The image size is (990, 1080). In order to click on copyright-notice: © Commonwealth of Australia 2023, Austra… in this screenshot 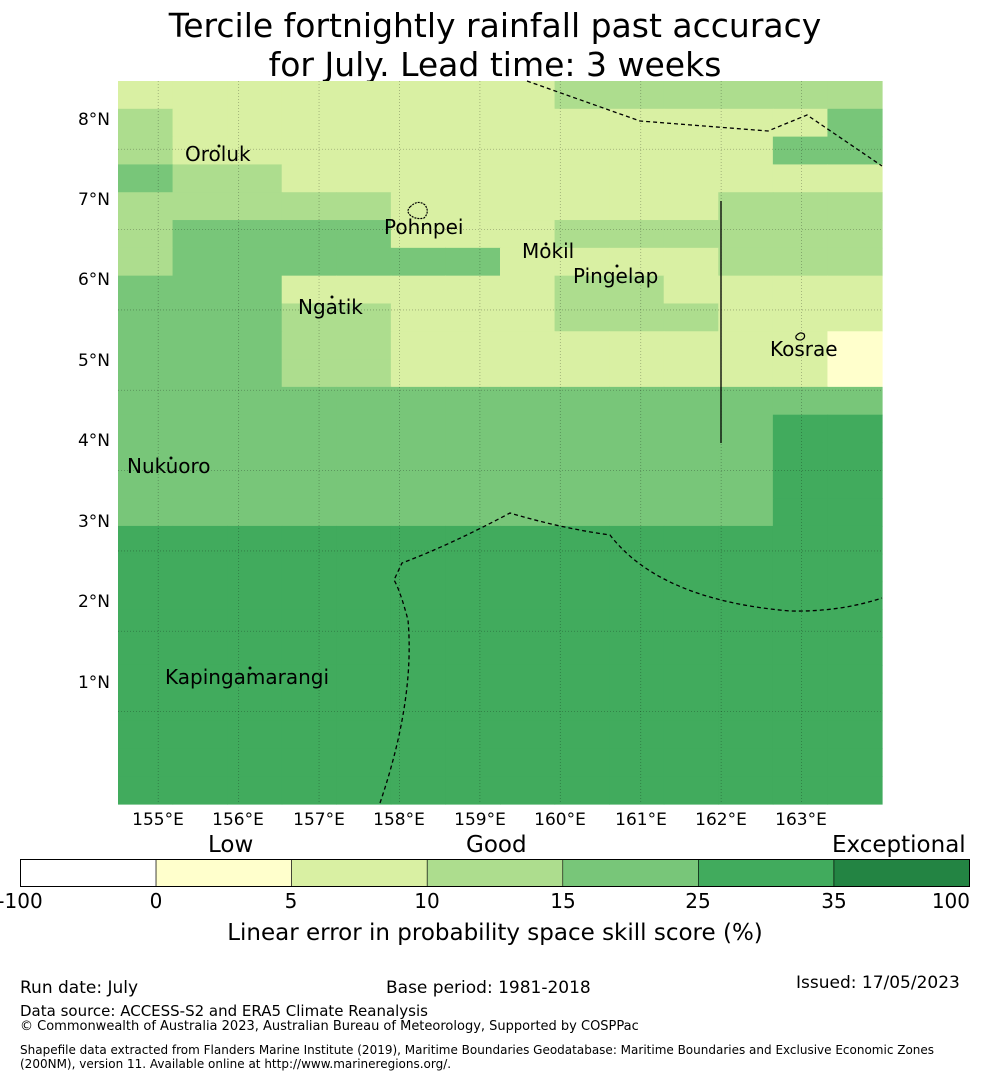, I will do `click(329, 1026)`.